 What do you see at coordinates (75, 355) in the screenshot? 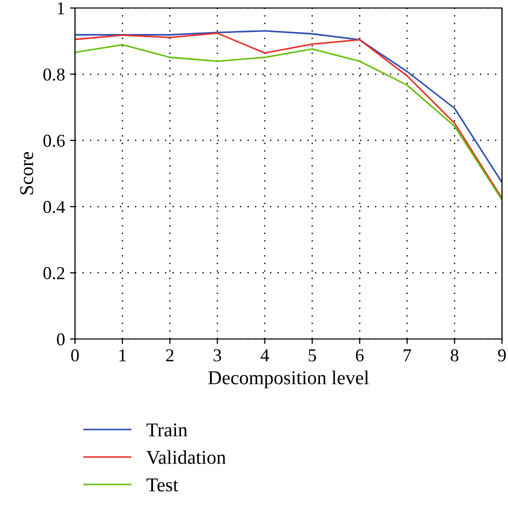
I see `x-tick-label: 0` at bounding box center [75, 355].